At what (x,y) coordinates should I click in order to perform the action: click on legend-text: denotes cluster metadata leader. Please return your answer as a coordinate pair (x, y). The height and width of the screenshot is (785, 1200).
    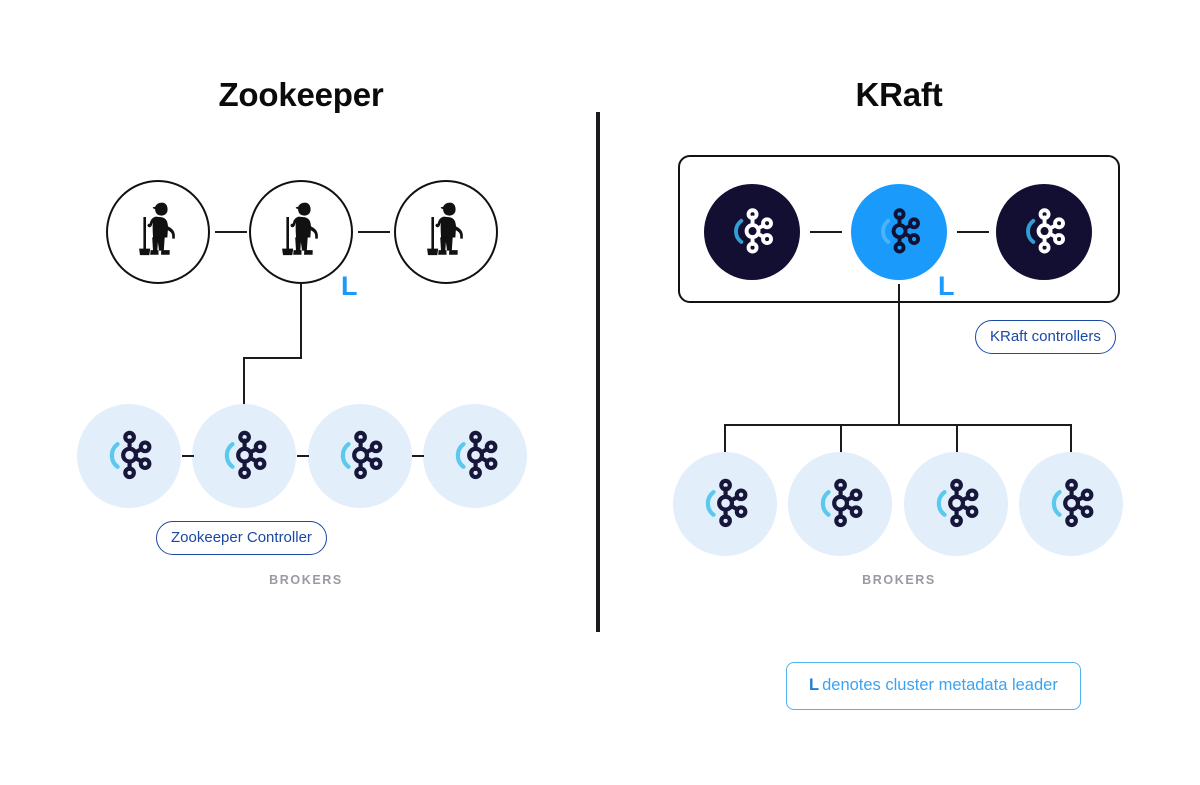
    Looking at the image, I should click on (940, 685).